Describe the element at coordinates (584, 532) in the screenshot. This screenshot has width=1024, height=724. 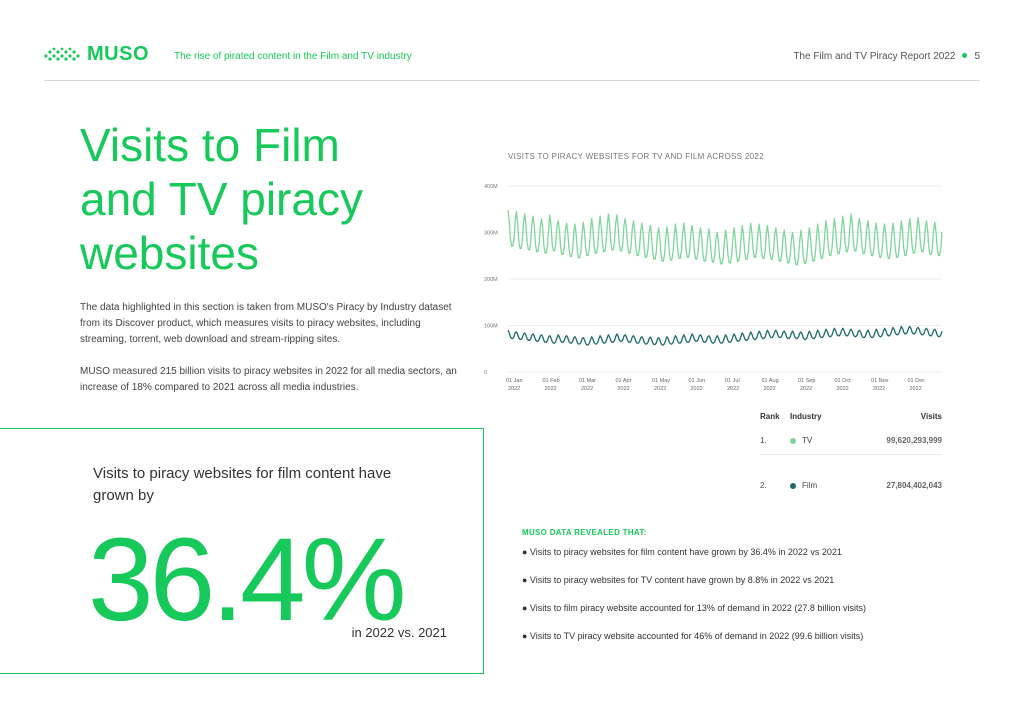
I see `findings-title: MUSO DATA REVEALED THAT:` at that location.